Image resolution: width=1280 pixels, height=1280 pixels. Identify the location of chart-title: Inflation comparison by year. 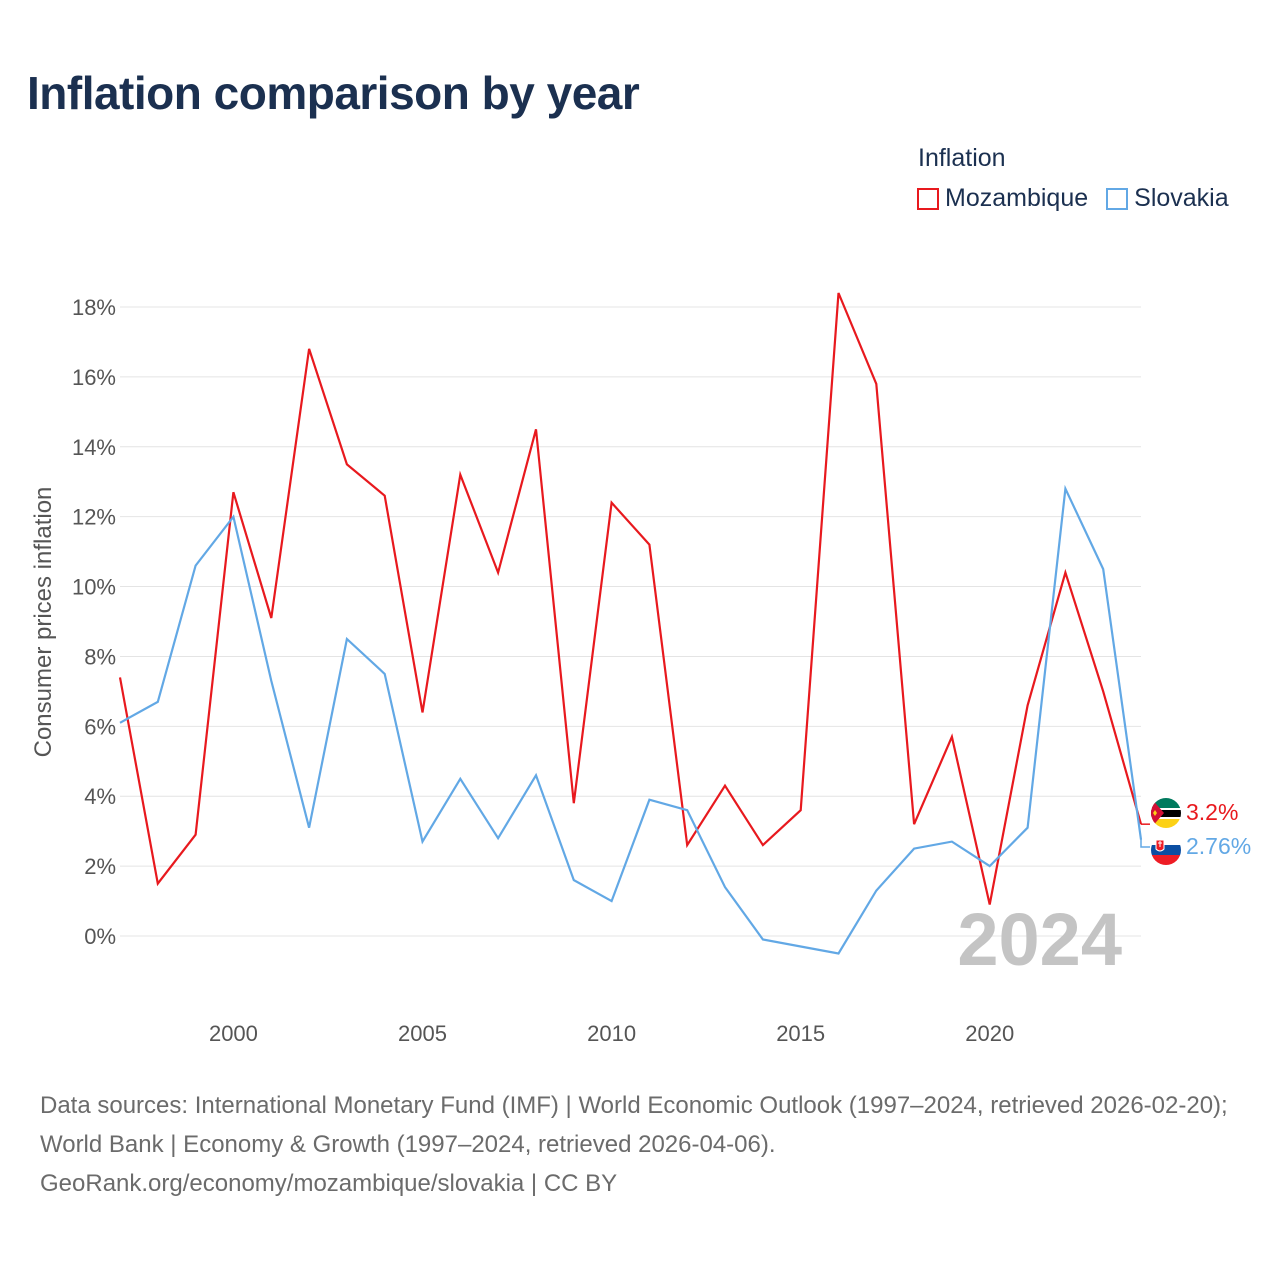
(333, 93).